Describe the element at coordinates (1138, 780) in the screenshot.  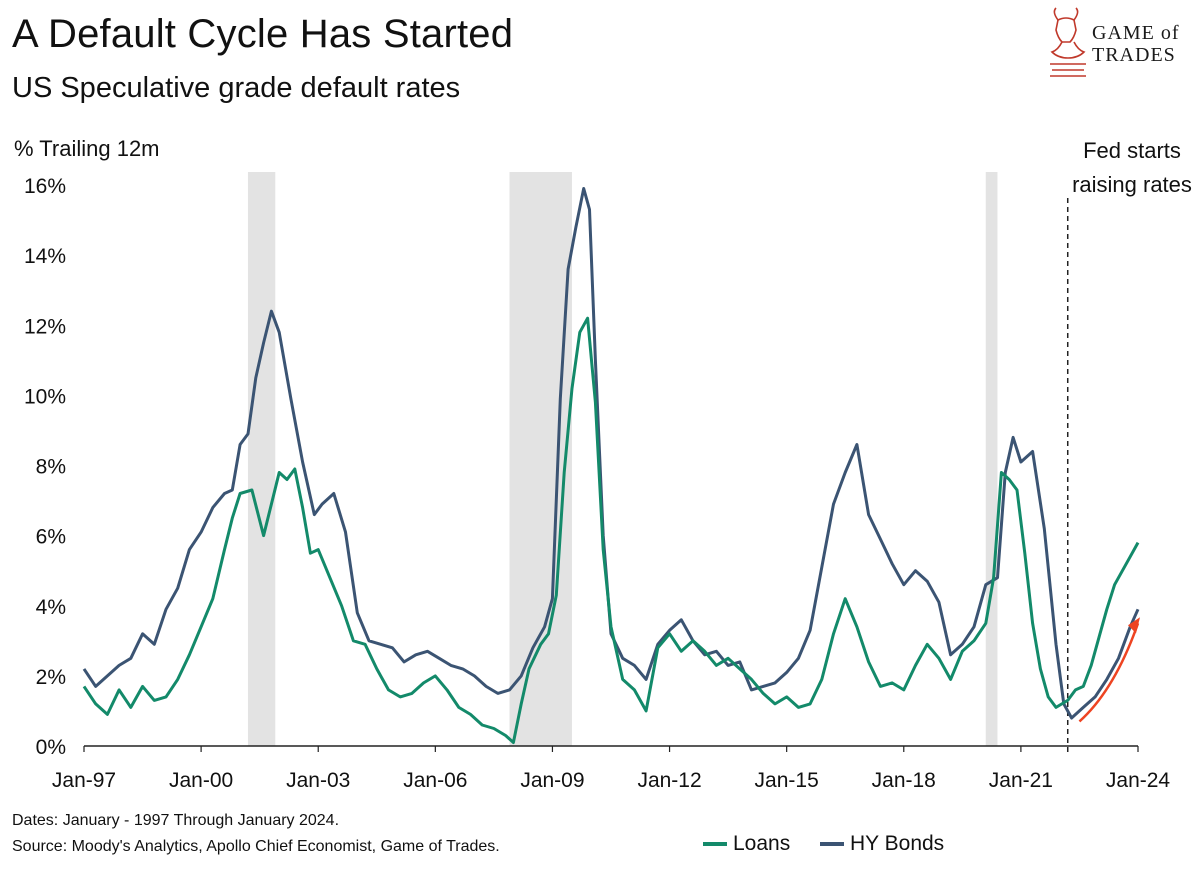
I see `x-tick-label: Jan-24` at that location.